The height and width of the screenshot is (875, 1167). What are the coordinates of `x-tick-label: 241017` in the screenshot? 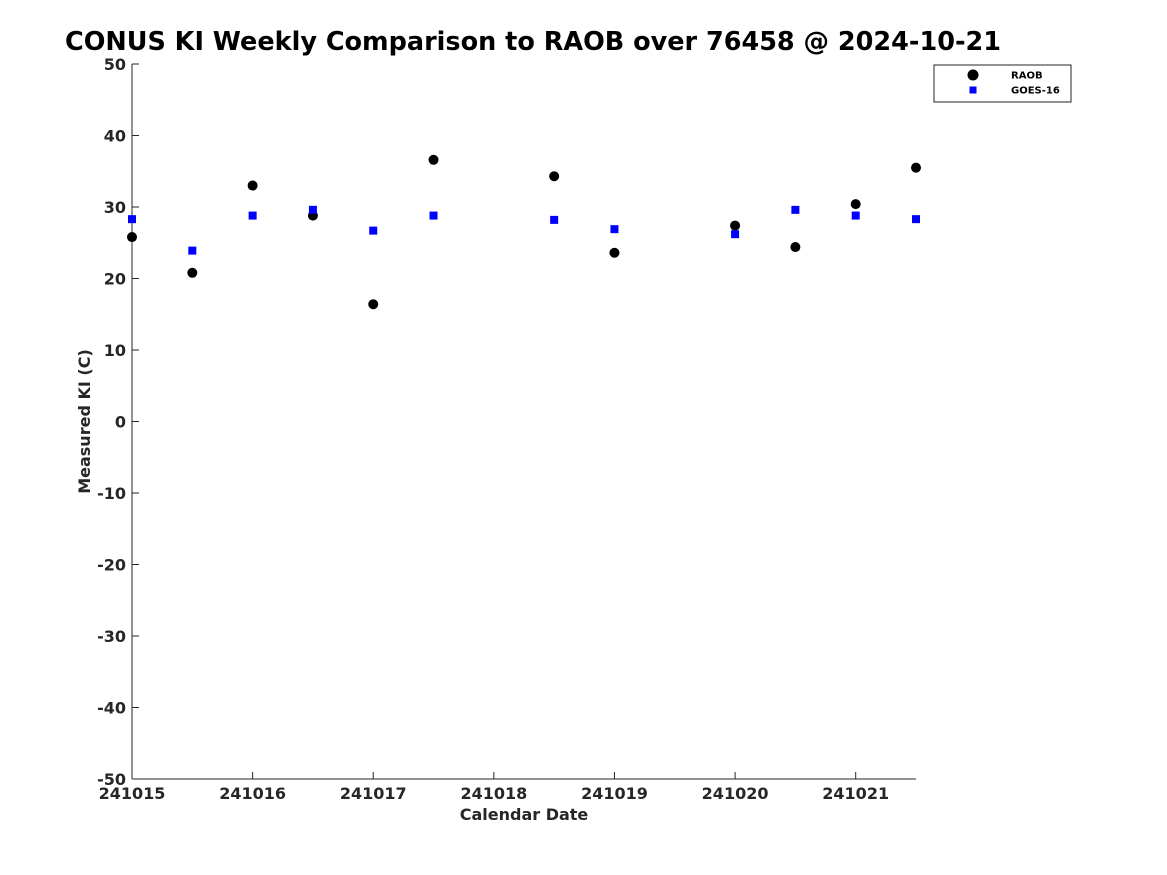 It's located at (373, 793).